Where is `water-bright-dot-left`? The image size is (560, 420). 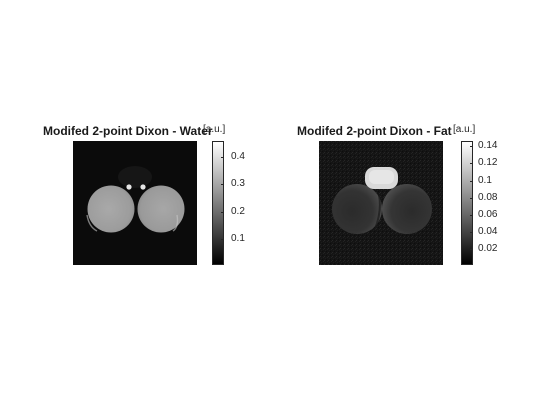
water-bright-dot-left is located at coordinates (129, 187).